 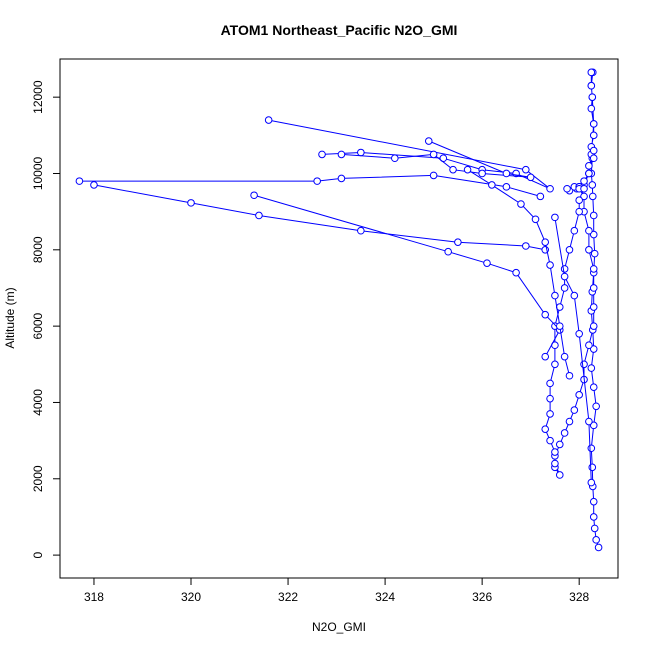 What do you see at coordinates (339, 627) in the screenshot?
I see `x-axis-label: N2O_GMI` at bounding box center [339, 627].